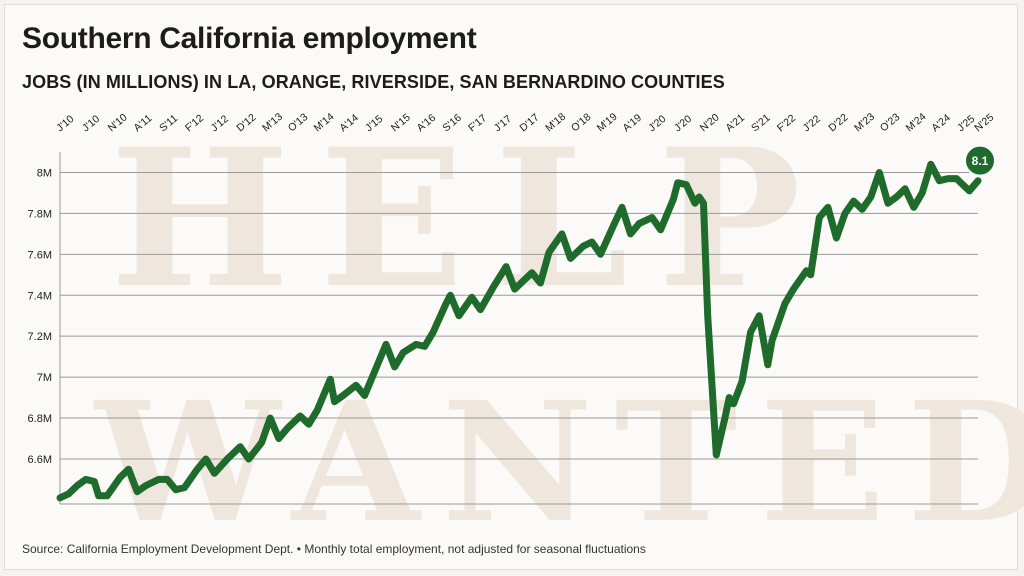 The image size is (1024, 576). I want to click on y-tick-label: 6.6M, so click(40, 460).